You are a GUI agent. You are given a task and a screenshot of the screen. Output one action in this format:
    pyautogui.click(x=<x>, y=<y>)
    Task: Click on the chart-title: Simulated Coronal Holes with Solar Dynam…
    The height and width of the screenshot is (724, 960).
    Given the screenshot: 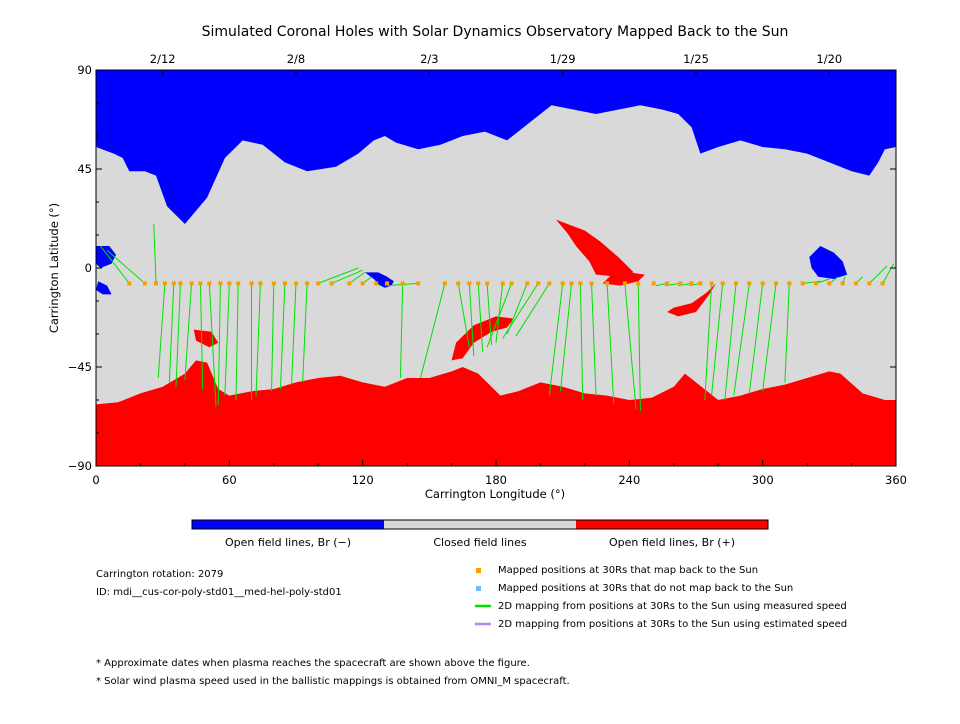 What is the action you would take?
    pyautogui.click(x=495, y=32)
    